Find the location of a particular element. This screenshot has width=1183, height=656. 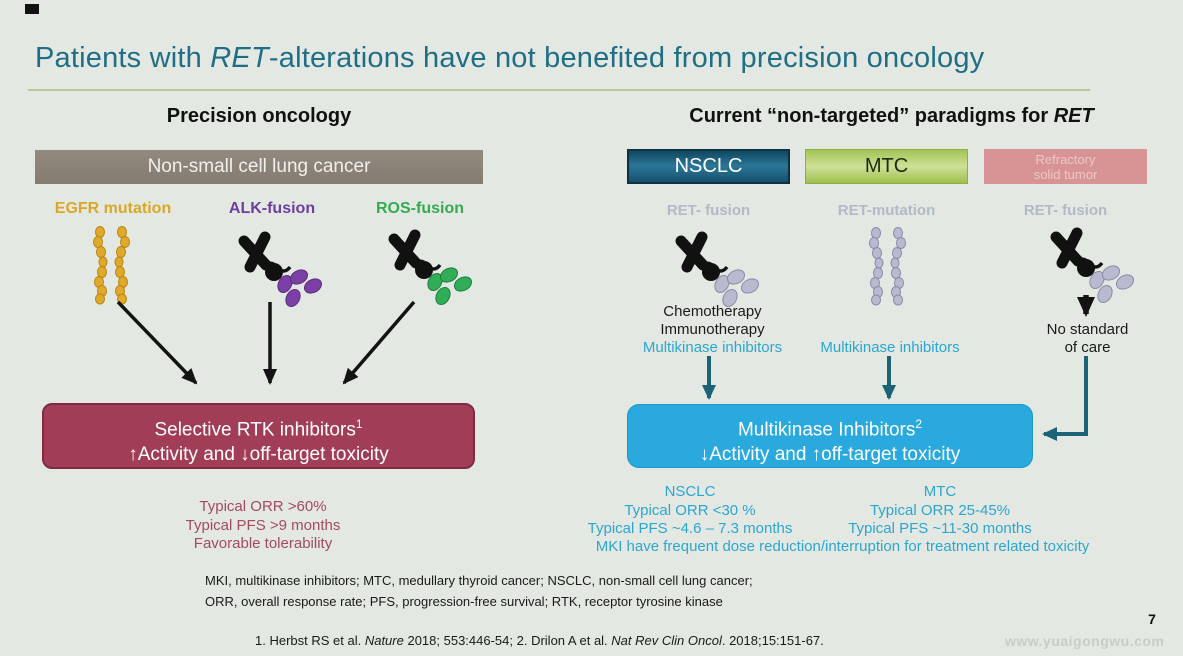

alk-fusion-chromosome-icon is located at coordinates (280, 269).